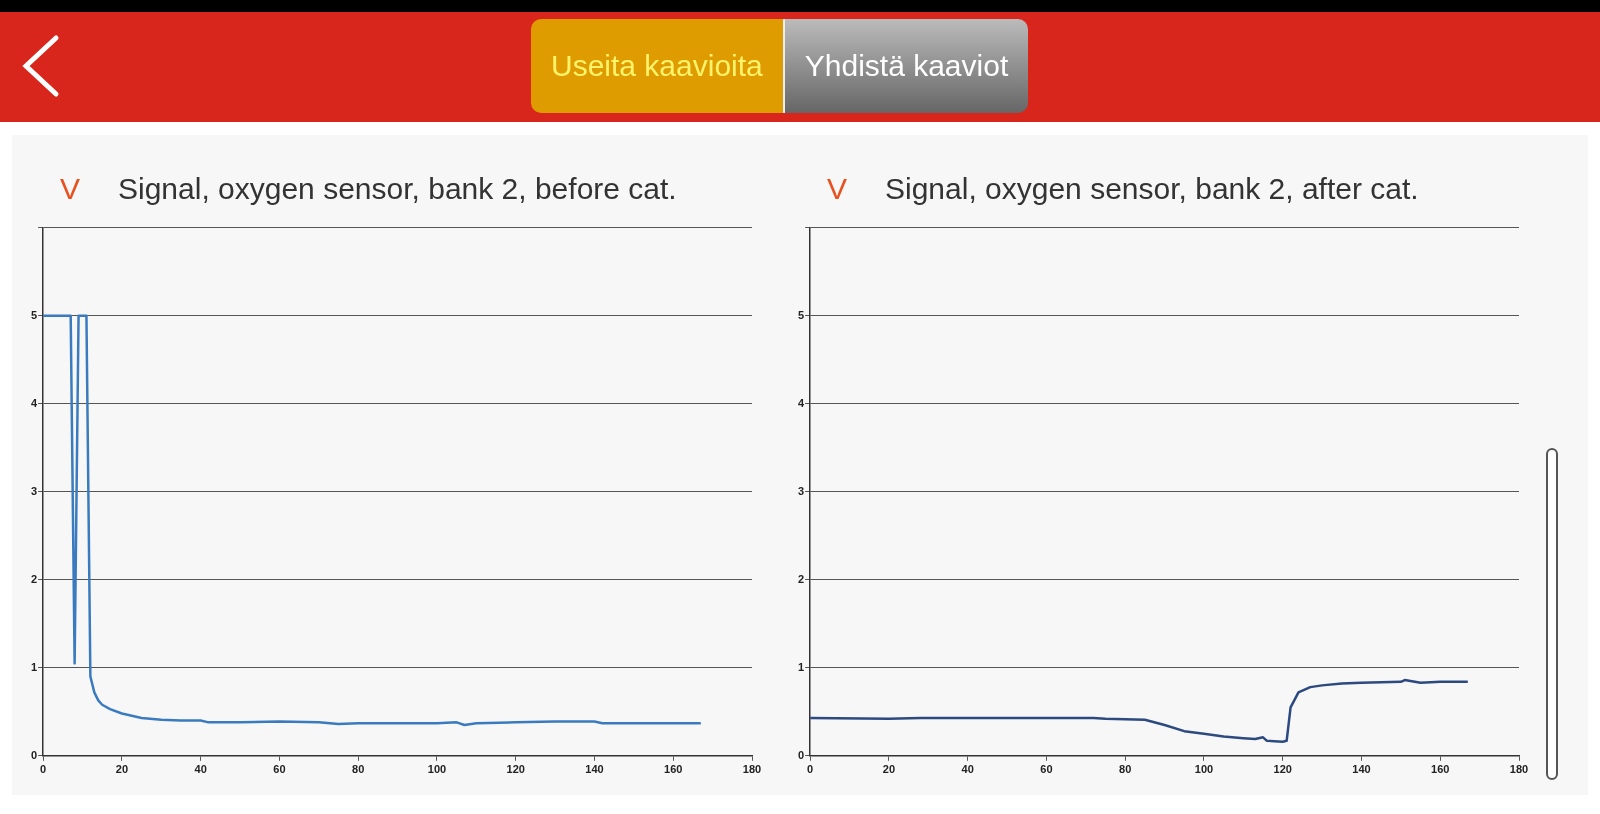  Describe the element at coordinates (1152, 189) in the screenshot. I see `chart-title: Signal, oxygen sensor, bank 2, after cat.` at that location.